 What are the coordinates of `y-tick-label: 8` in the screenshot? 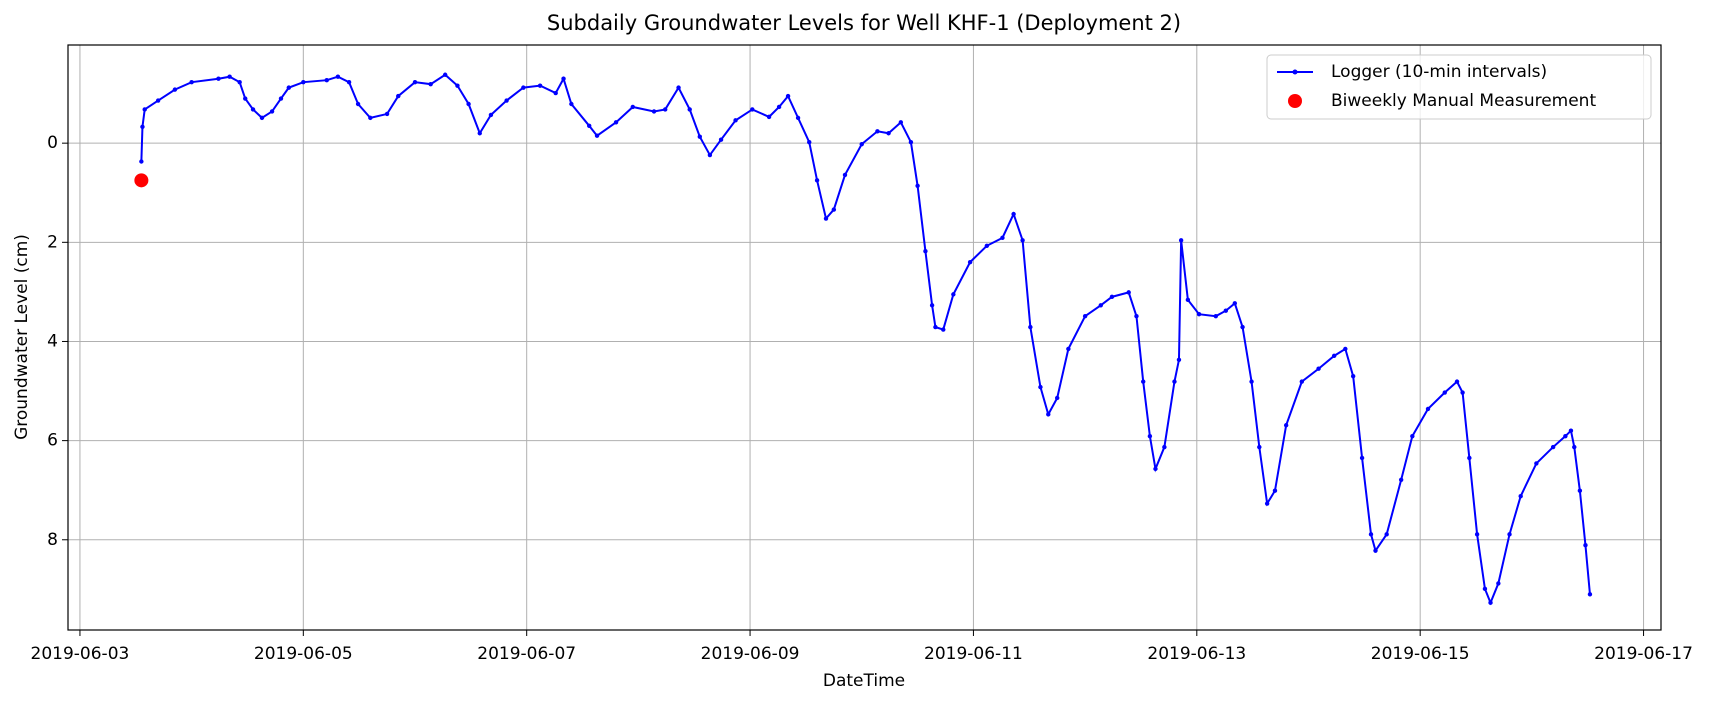 It's located at (52, 540).